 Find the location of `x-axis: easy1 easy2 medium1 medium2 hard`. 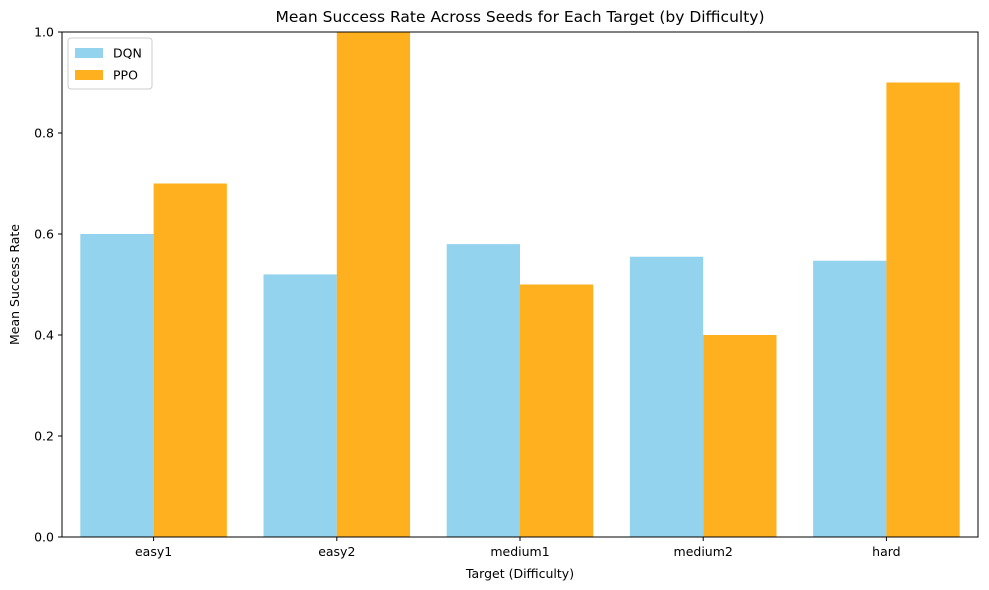

x-axis: easy1 easy2 medium1 medium2 hard is located at coordinates (518, 548).